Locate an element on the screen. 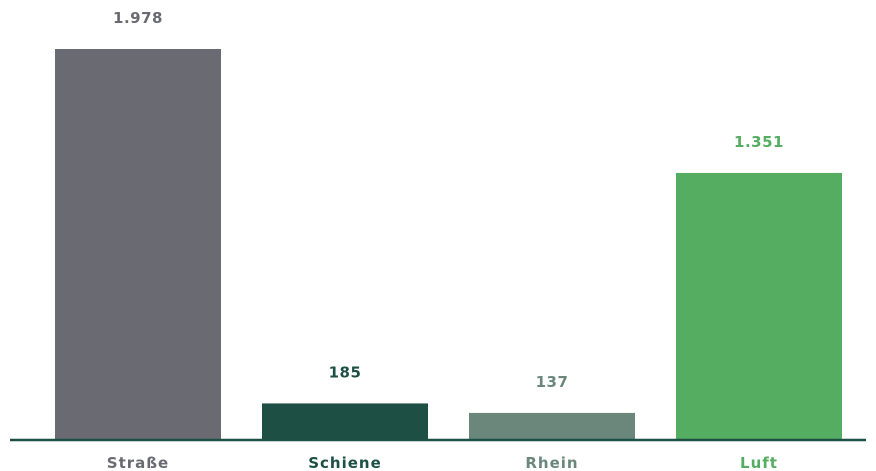 This screenshot has height=471, width=876. value-label-rhein: 137 is located at coordinates (552, 382).